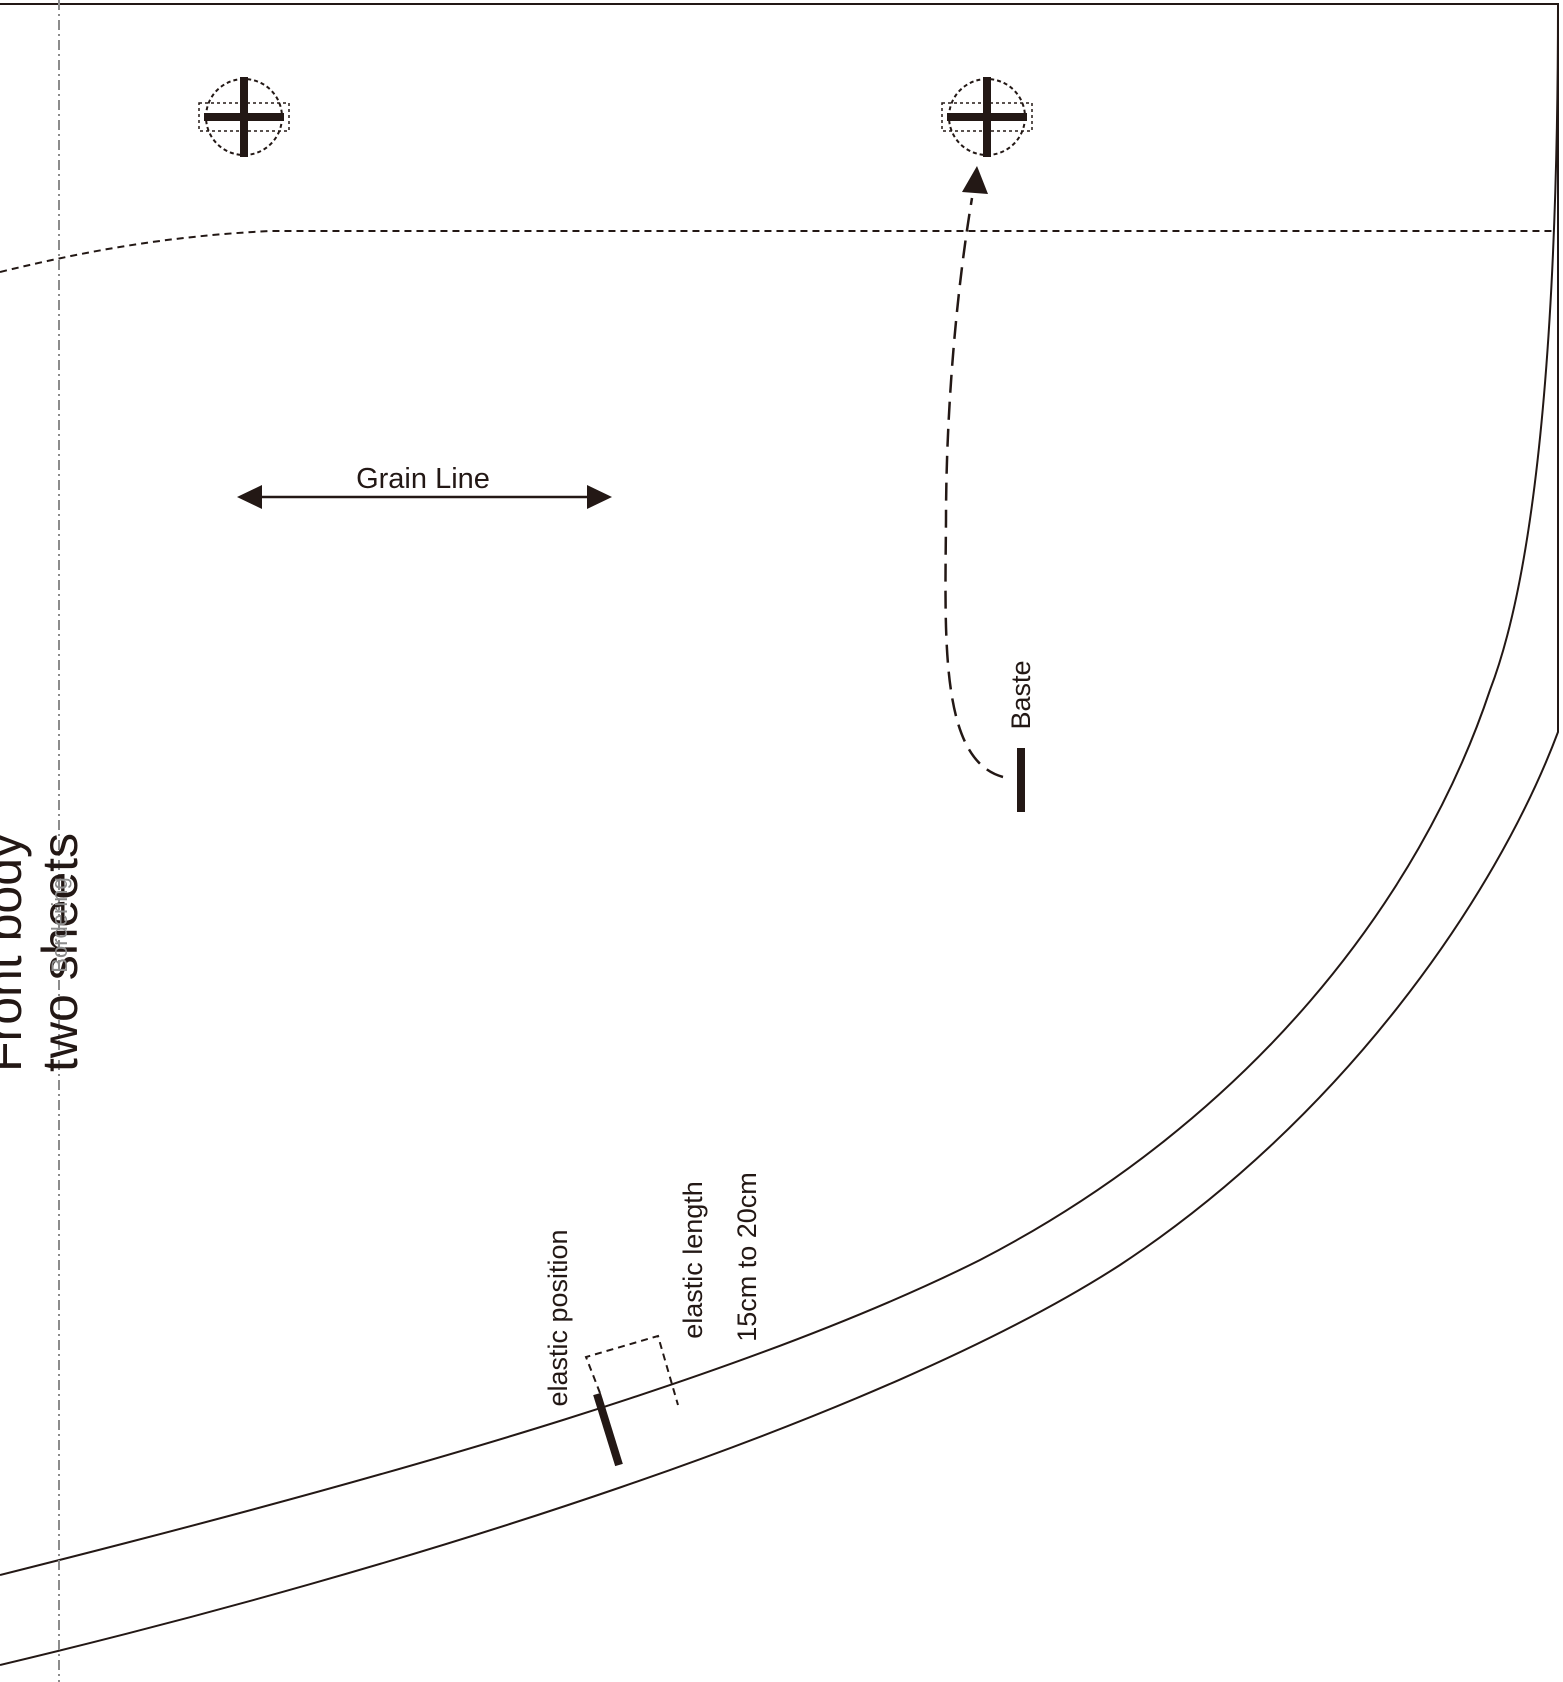  I want to click on piece-quantity: two sheets, so click(60, 952).